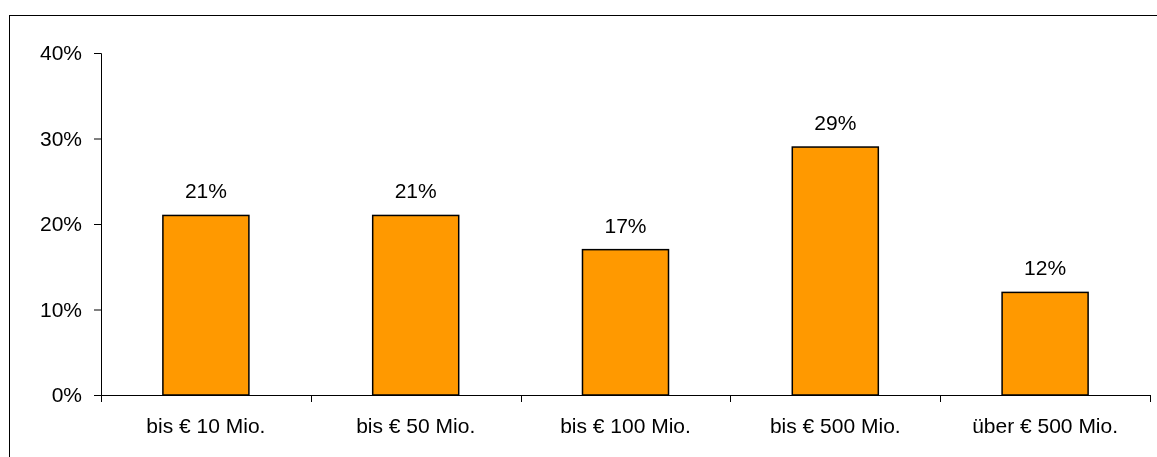  Describe the element at coordinates (835, 425) in the screenshot. I see `x-tick-label: bis € 500 Mio.` at that location.